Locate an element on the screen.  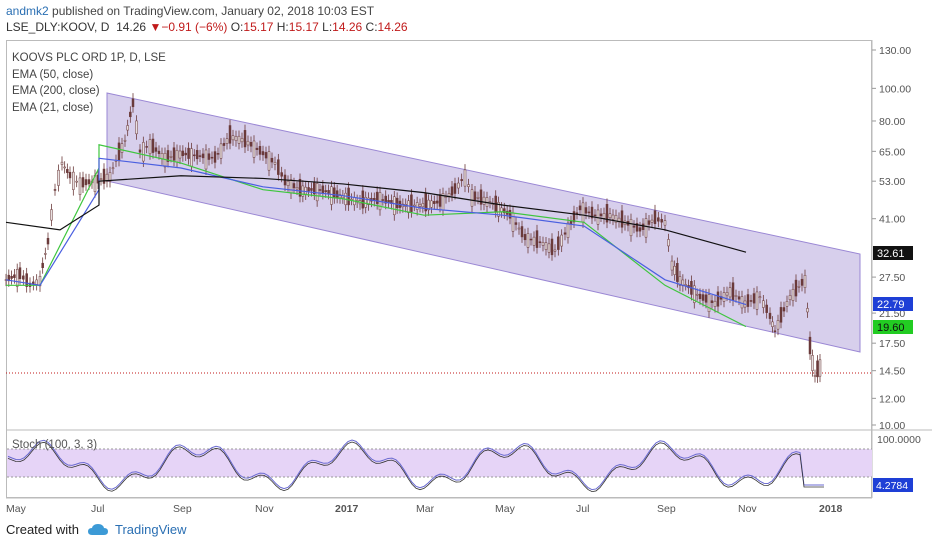
tradingview-brand: TradingView is located at coordinates (150, 529).